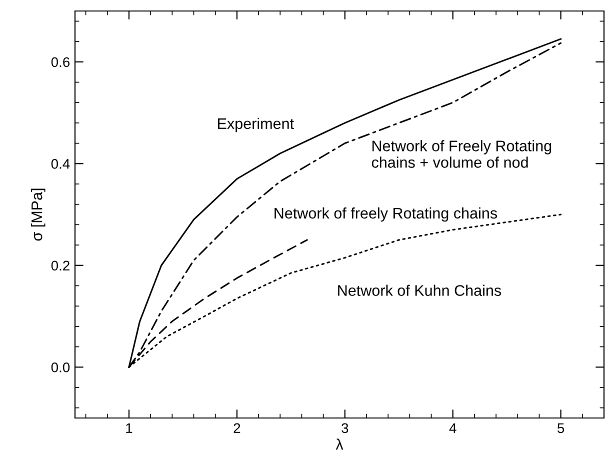 The image size is (608, 464). I want to click on y-axis-title: σ [MPa], so click(38, 214).